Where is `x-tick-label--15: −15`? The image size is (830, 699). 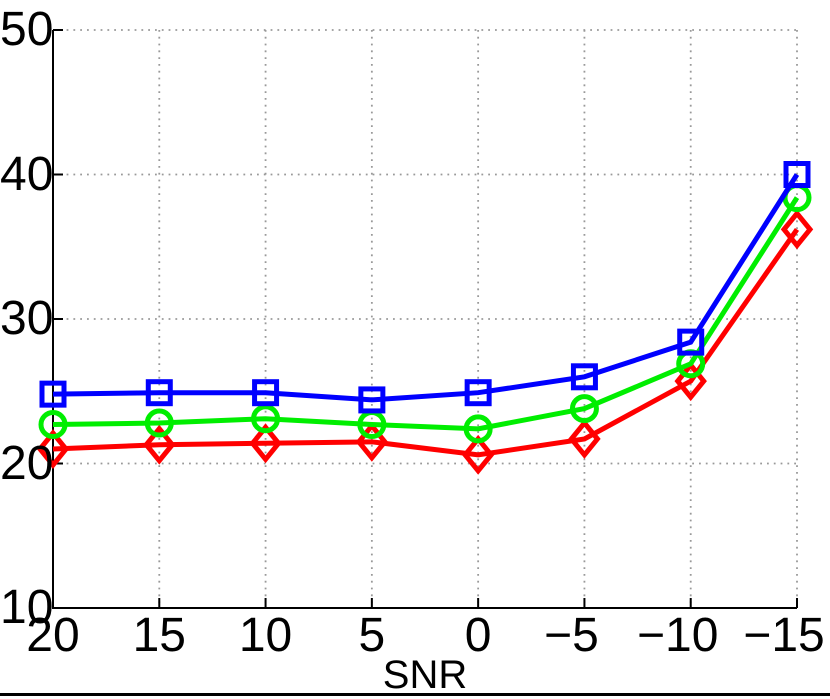 x-tick-label--15: −15 is located at coordinates (784, 635).